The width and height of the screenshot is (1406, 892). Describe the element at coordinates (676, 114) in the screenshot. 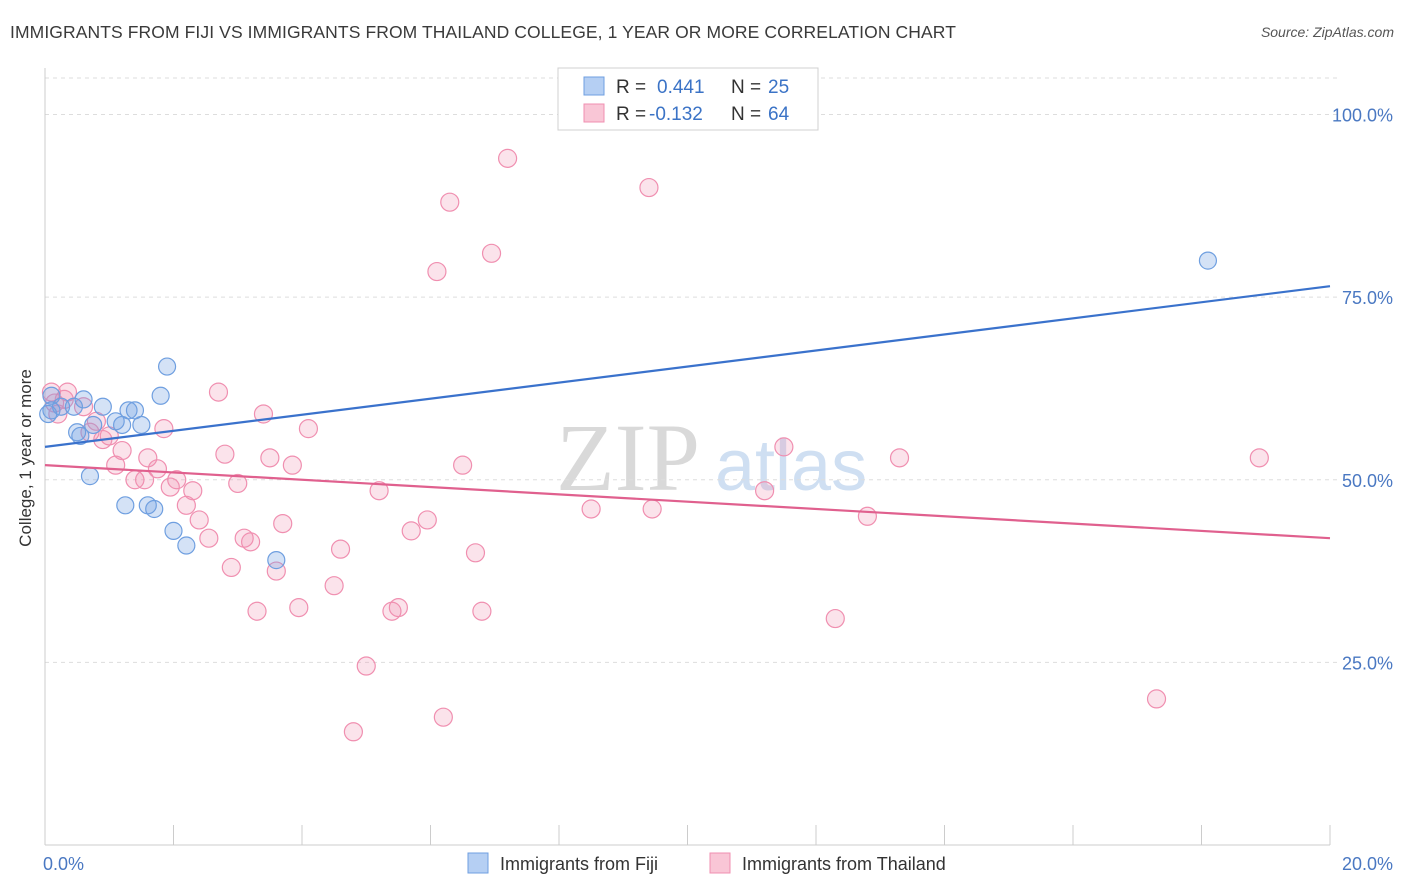

I see `legend-r-value-thailand: -0.132` at that location.